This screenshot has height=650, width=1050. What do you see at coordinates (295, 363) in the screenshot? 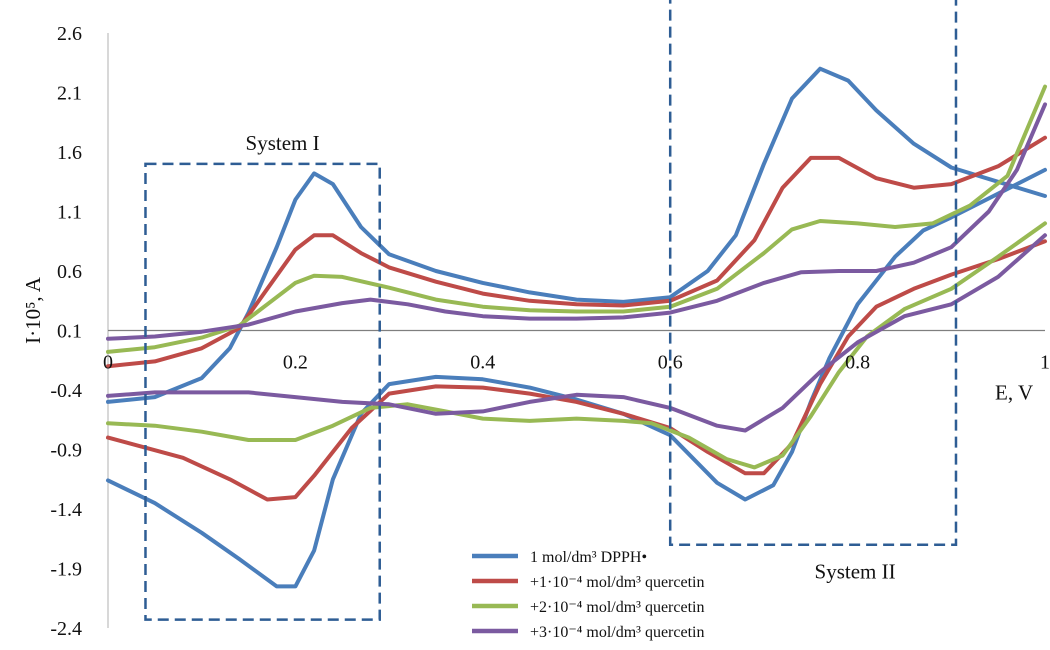
I see `x-tick-label: 0.2` at bounding box center [295, 363].